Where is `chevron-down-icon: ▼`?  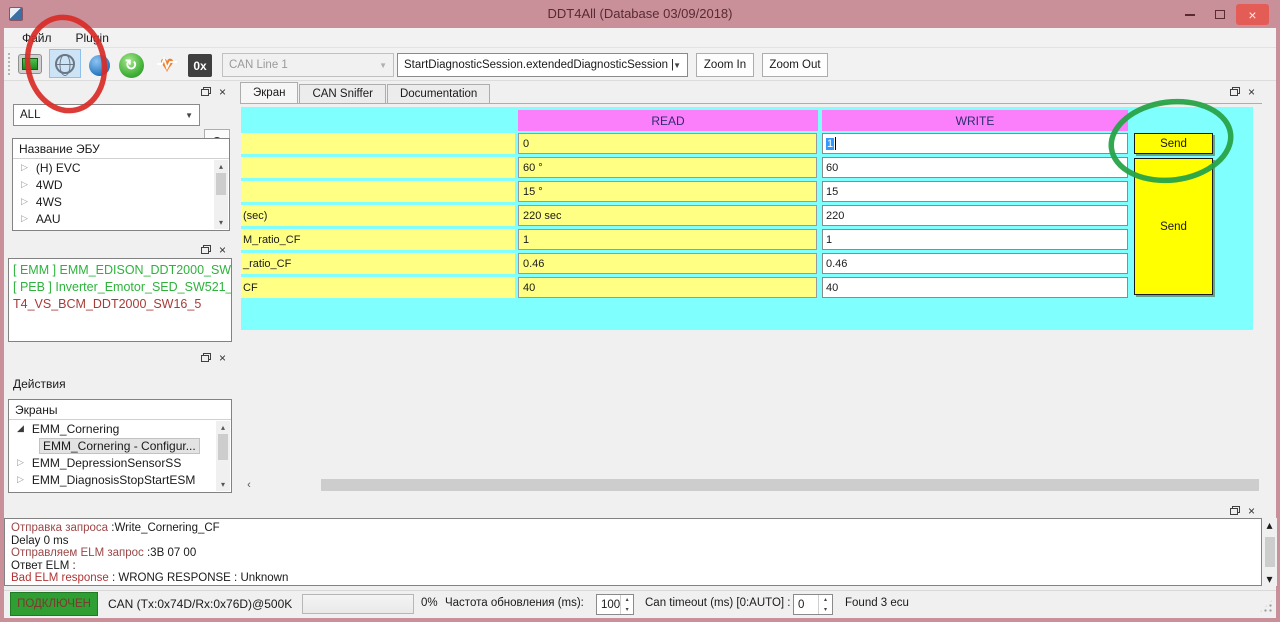 chevron-down-icon: ▼ is located at coordinates (189, 115).